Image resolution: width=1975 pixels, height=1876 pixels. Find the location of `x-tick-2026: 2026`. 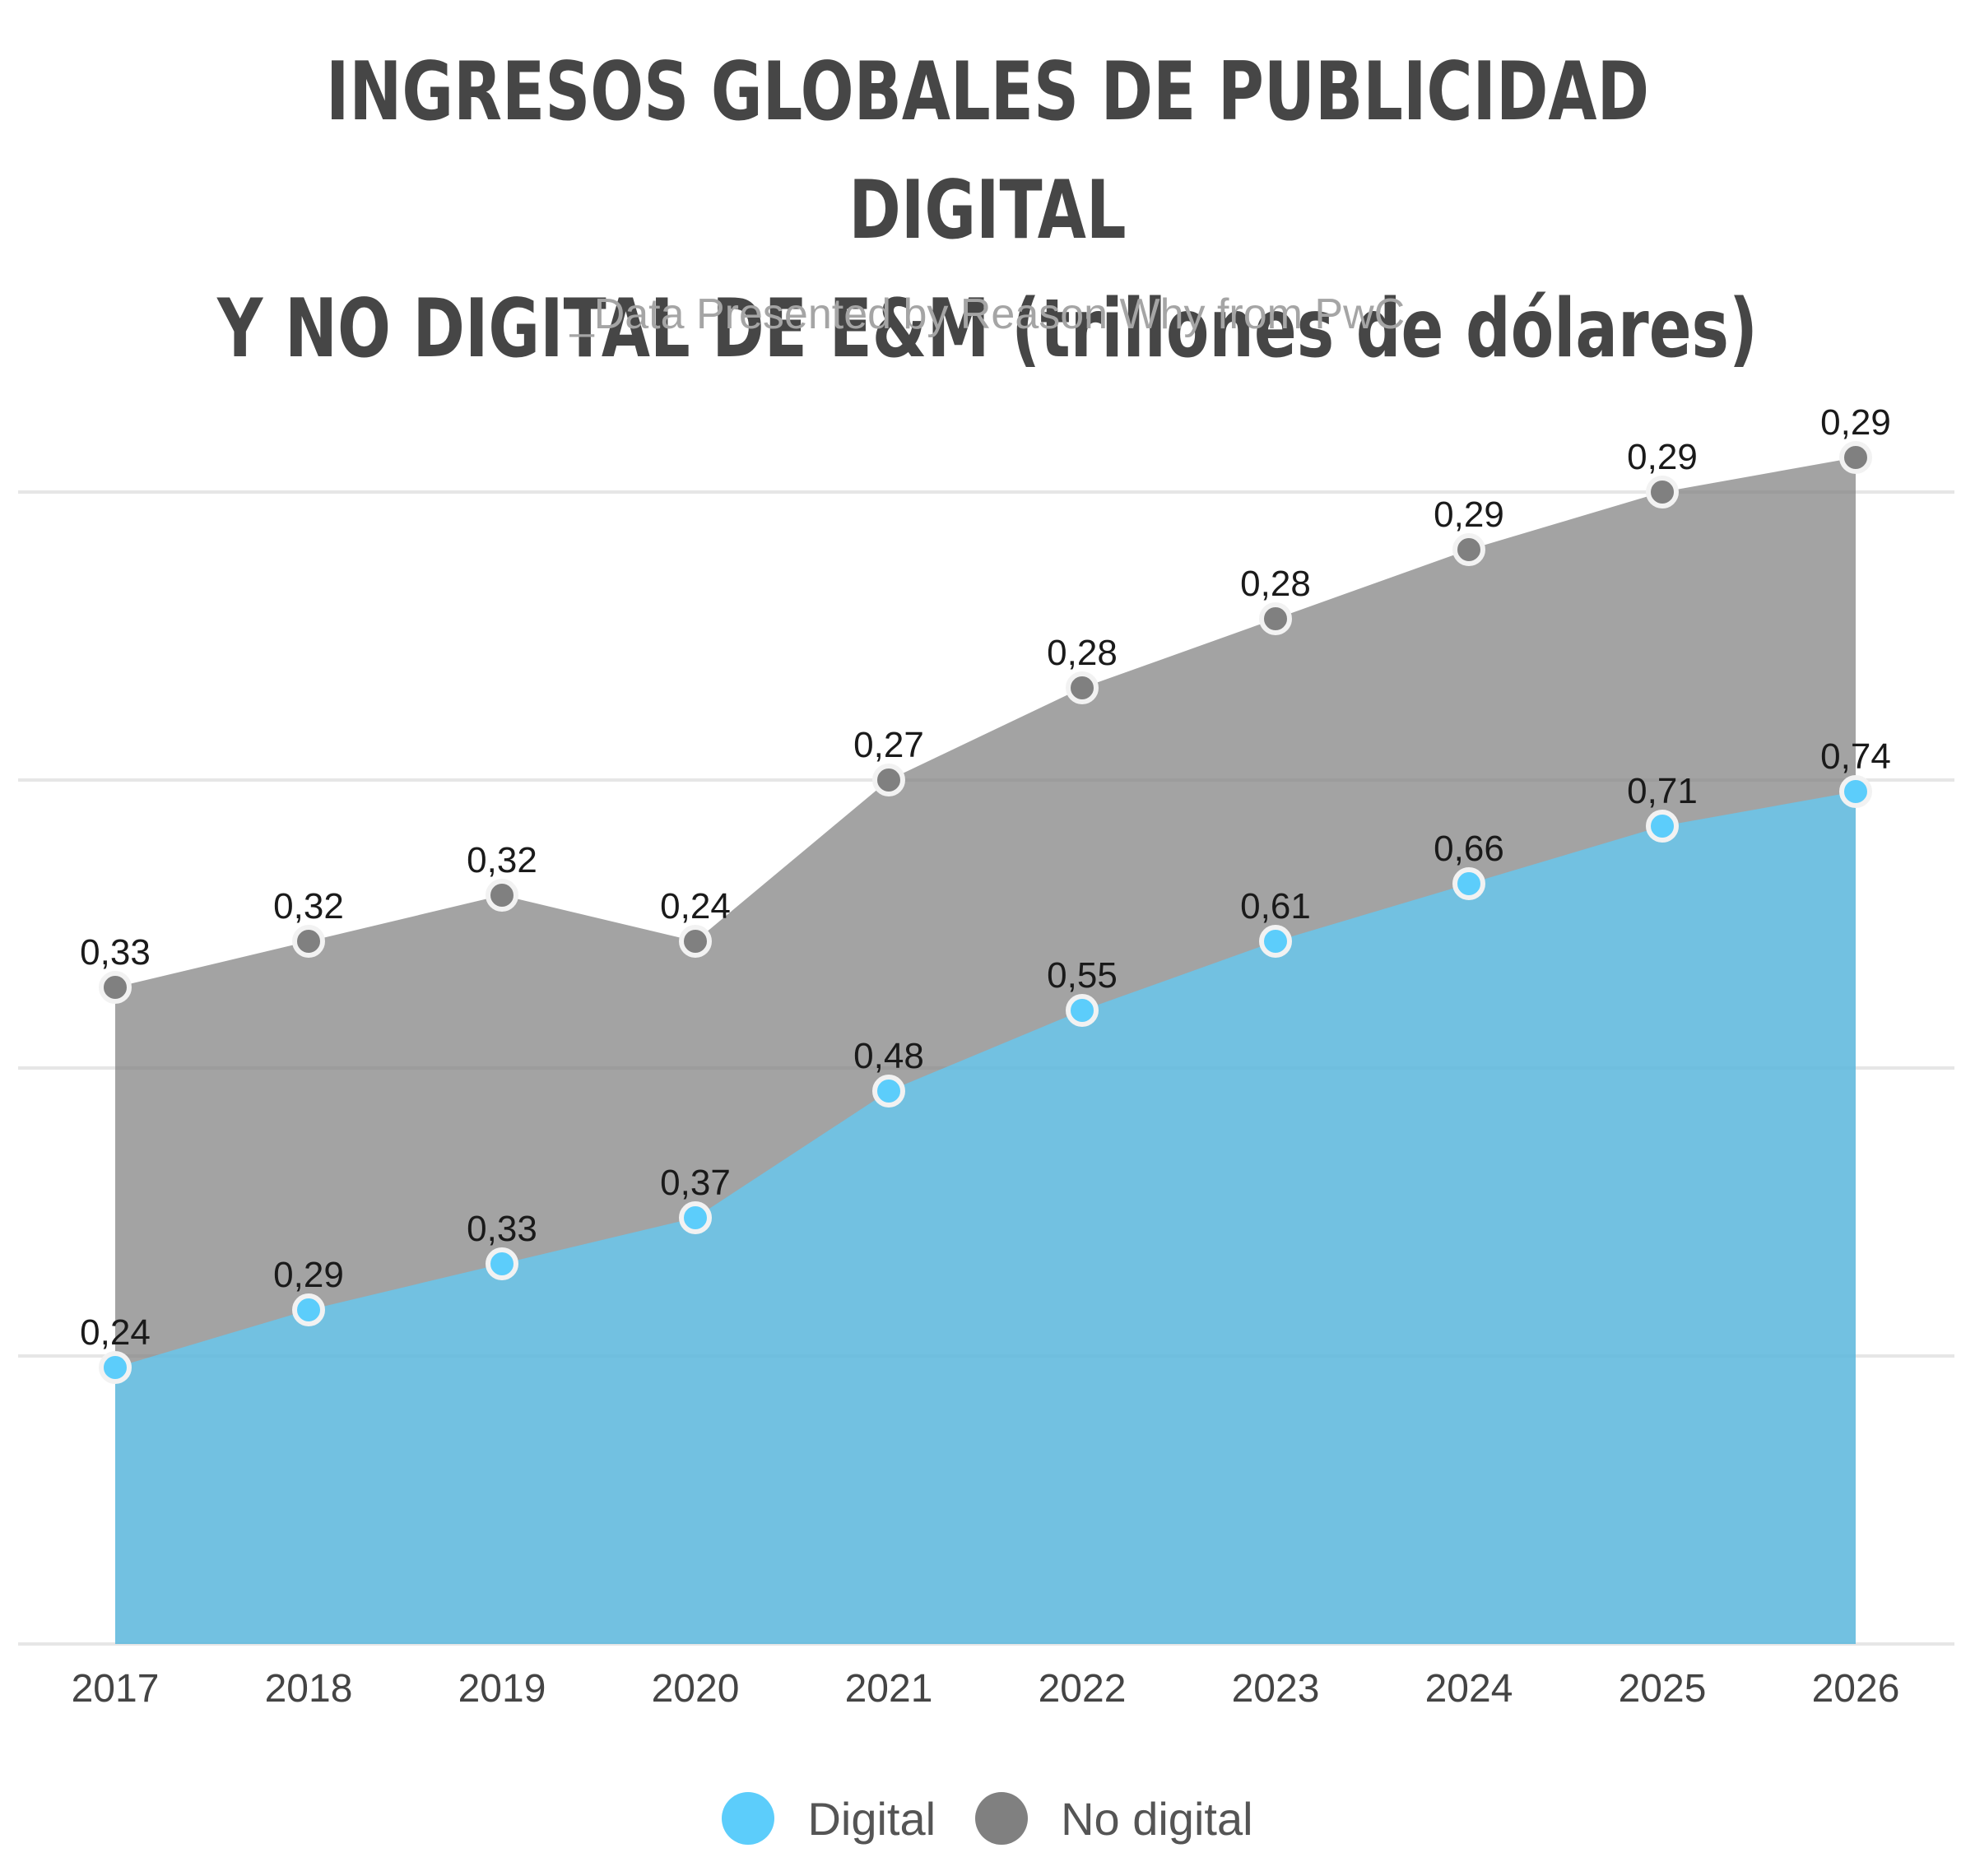

x-tick-2026: 2026 is located at coordinates (1856, 1689).